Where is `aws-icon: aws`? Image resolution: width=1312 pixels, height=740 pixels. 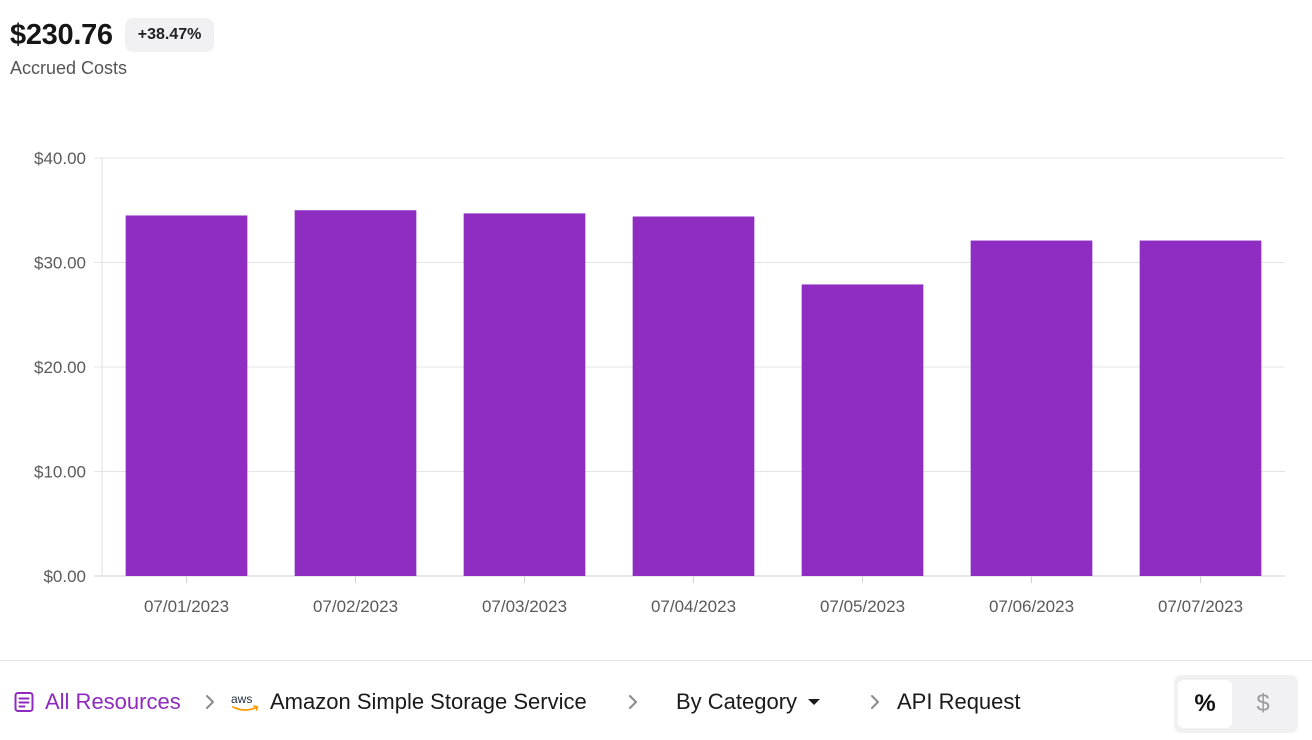
aws-icon: aws is located at coordinates (245, 701).